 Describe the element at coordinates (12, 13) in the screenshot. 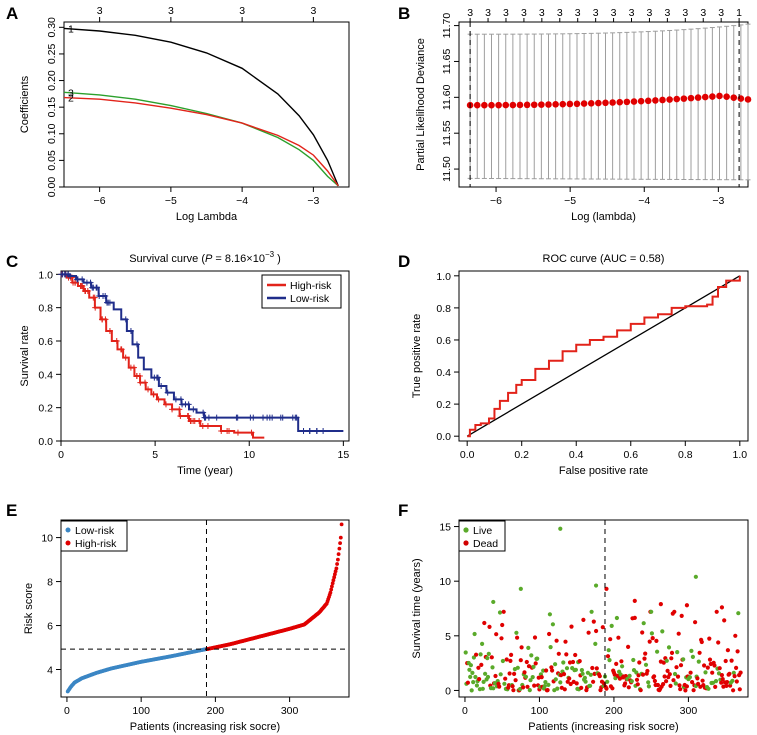

I see `panel-a-label: A` at that location.